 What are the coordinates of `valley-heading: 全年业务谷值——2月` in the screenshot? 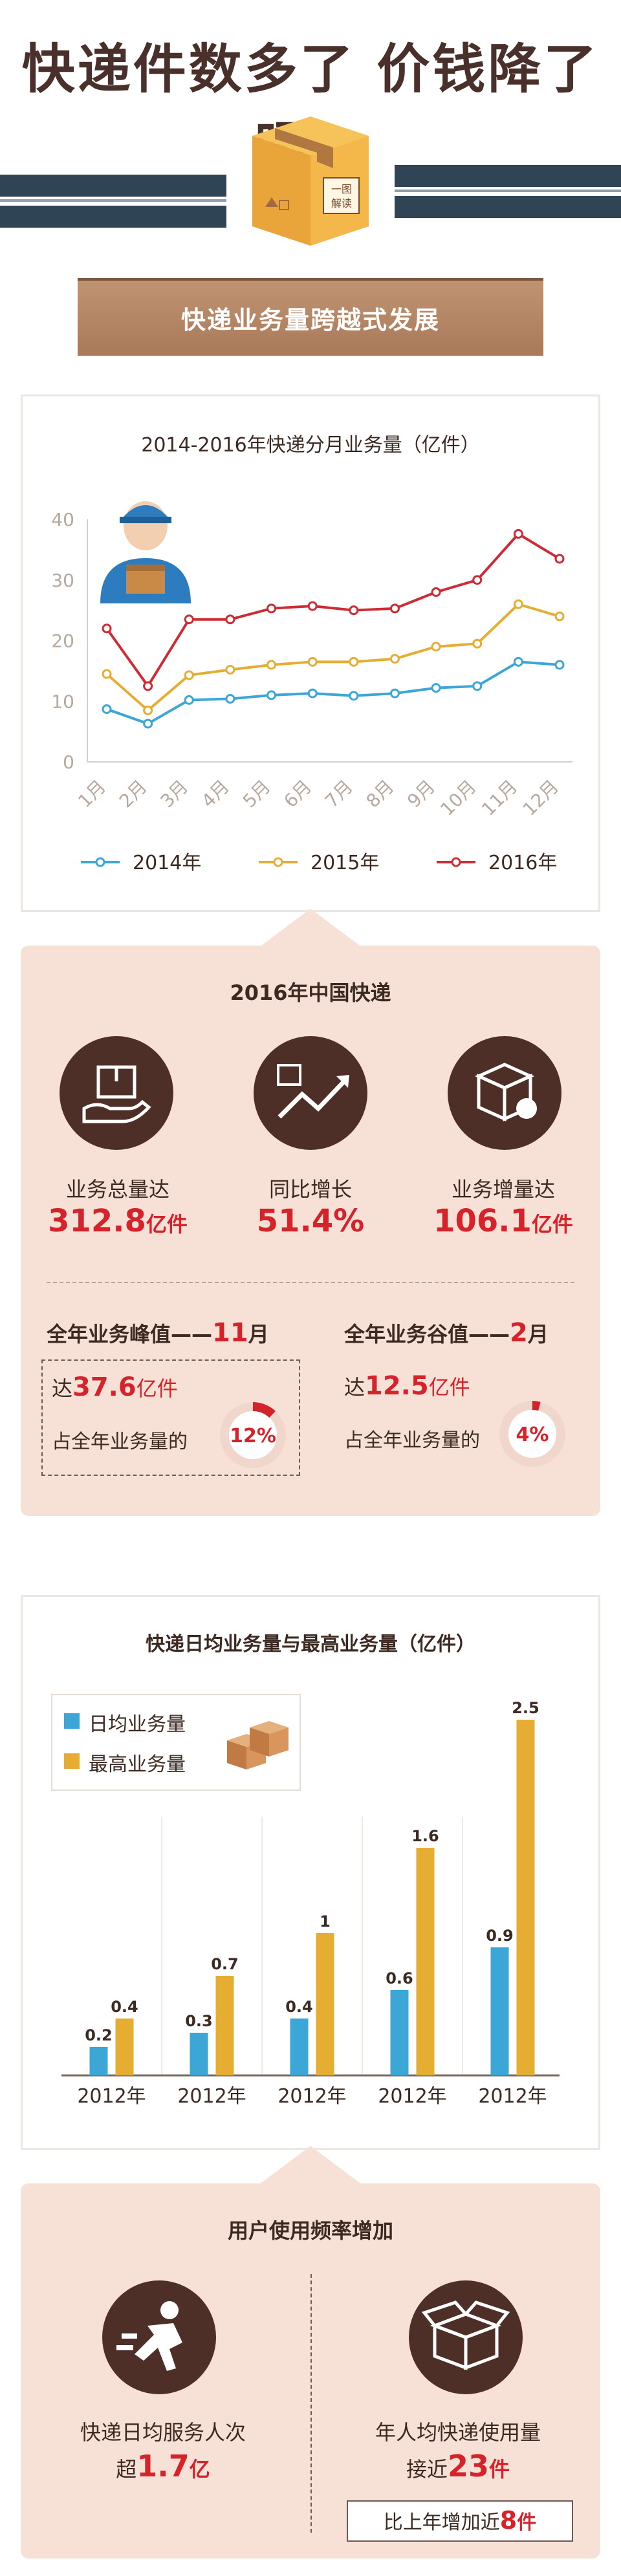 It's located at (467, 1333).